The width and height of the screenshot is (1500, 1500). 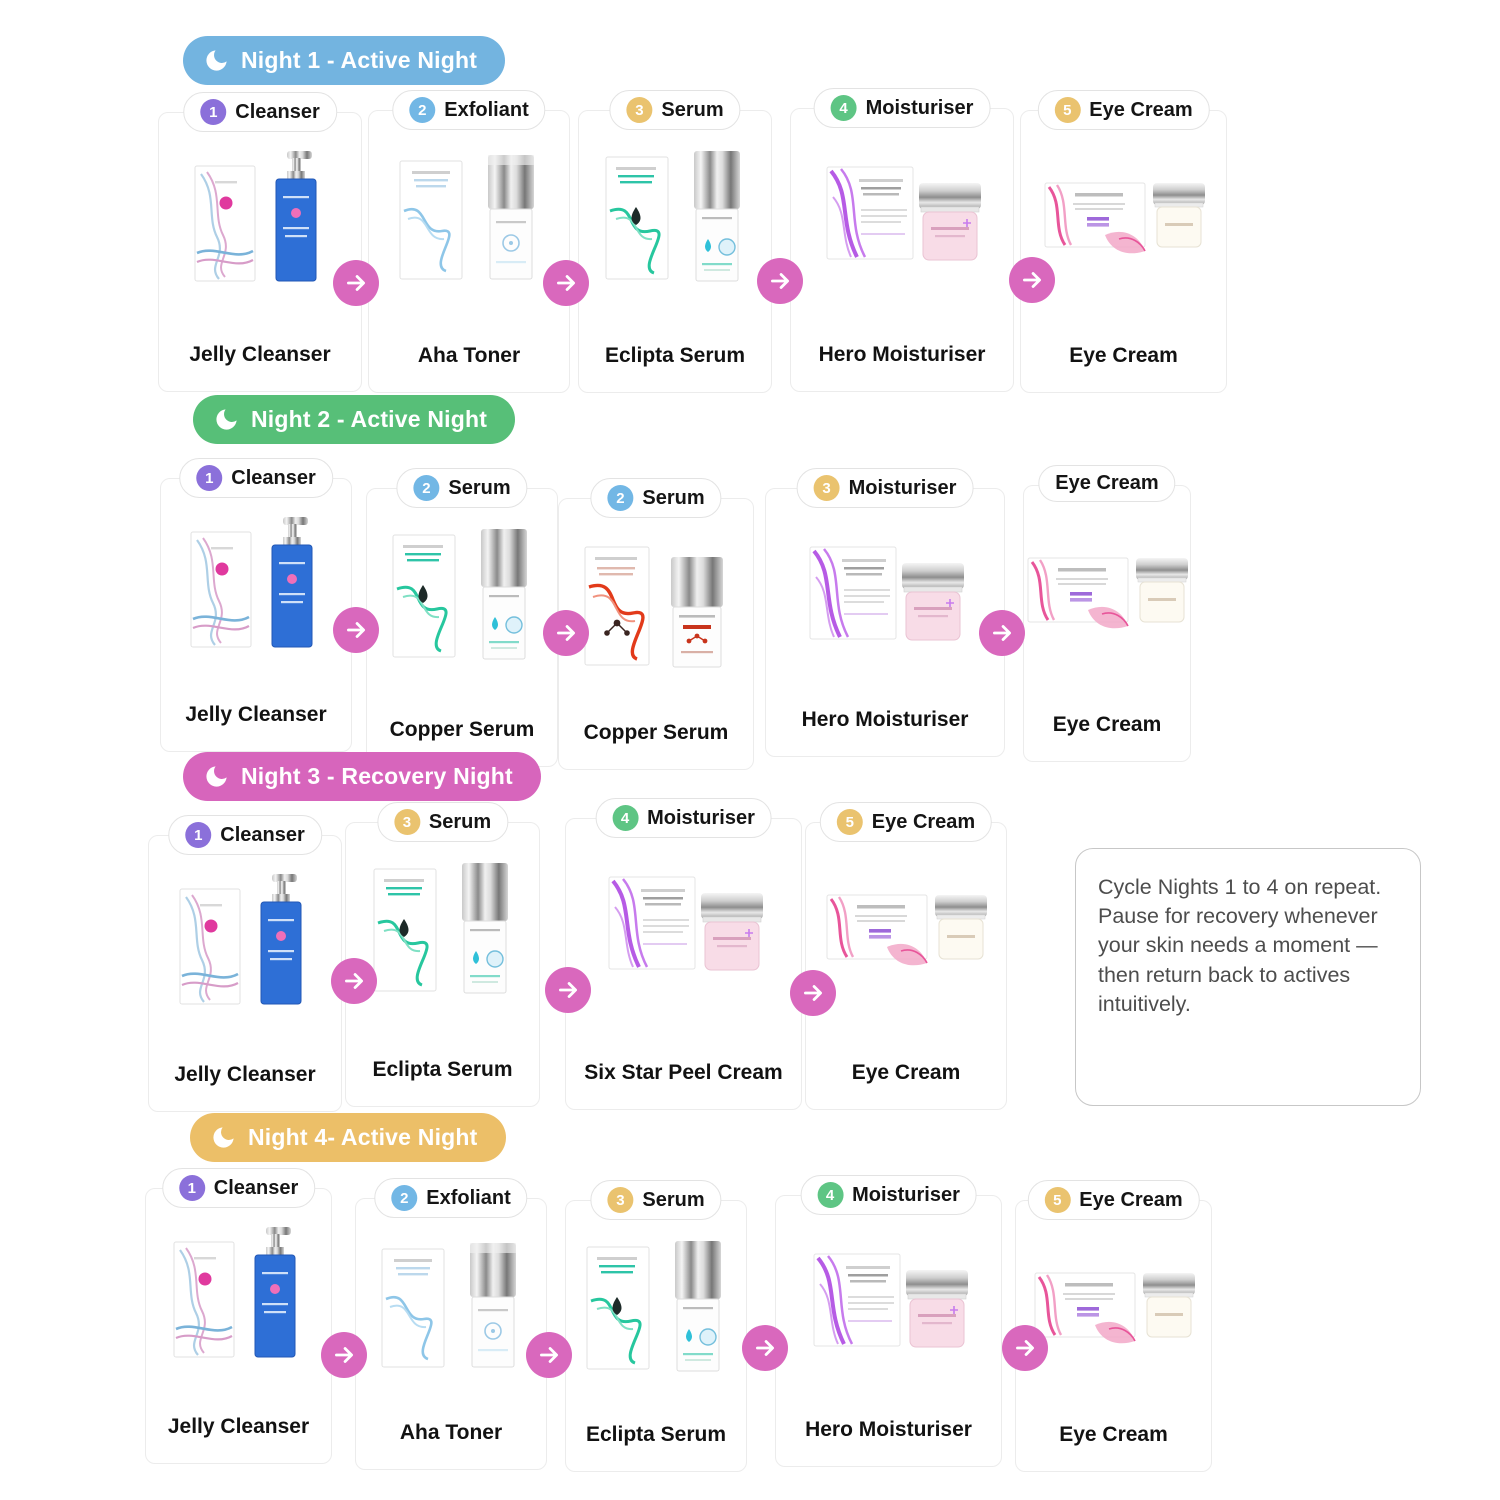 What do you see at coordinates (888, 1429) in the screenshot?
I see `product-name: Hero Moisturiser` at bounding box center [888, 1429].